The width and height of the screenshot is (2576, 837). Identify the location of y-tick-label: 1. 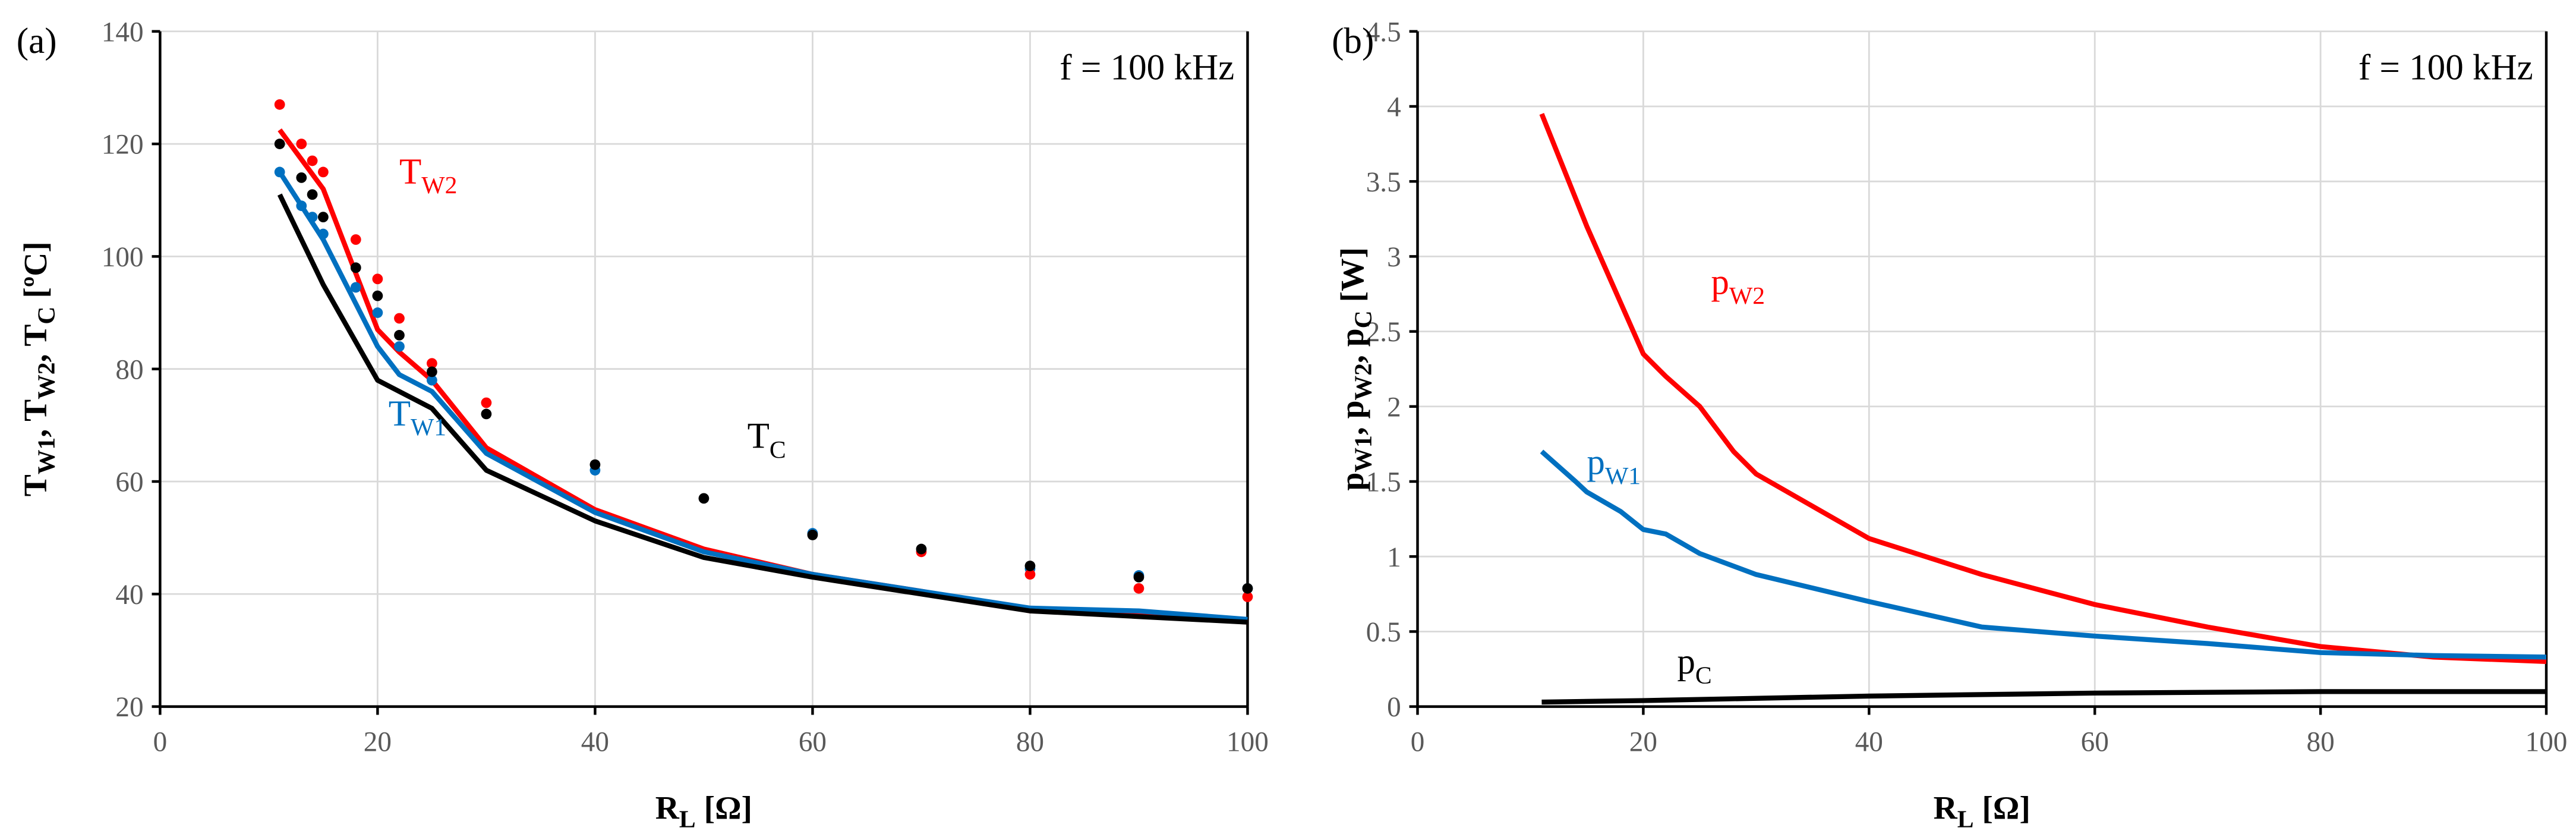
(1394, 558).